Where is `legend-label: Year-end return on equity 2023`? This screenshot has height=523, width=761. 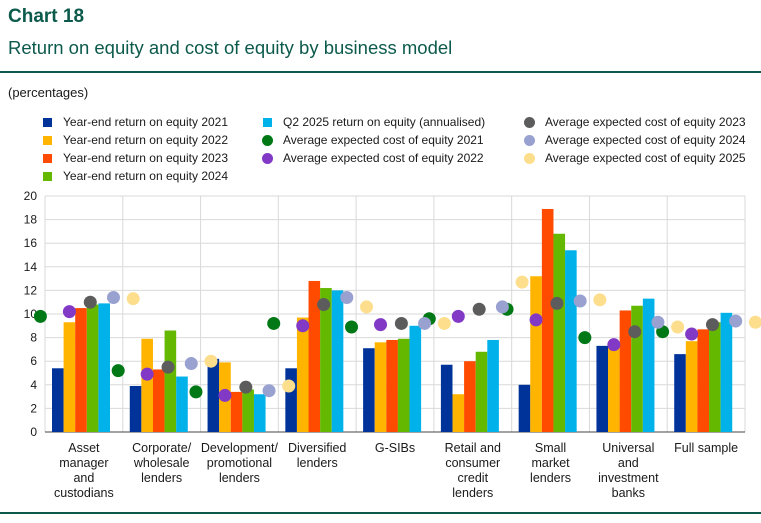 legend-label: Year-end return on equity 2023 is located at coordinates (146, 158).